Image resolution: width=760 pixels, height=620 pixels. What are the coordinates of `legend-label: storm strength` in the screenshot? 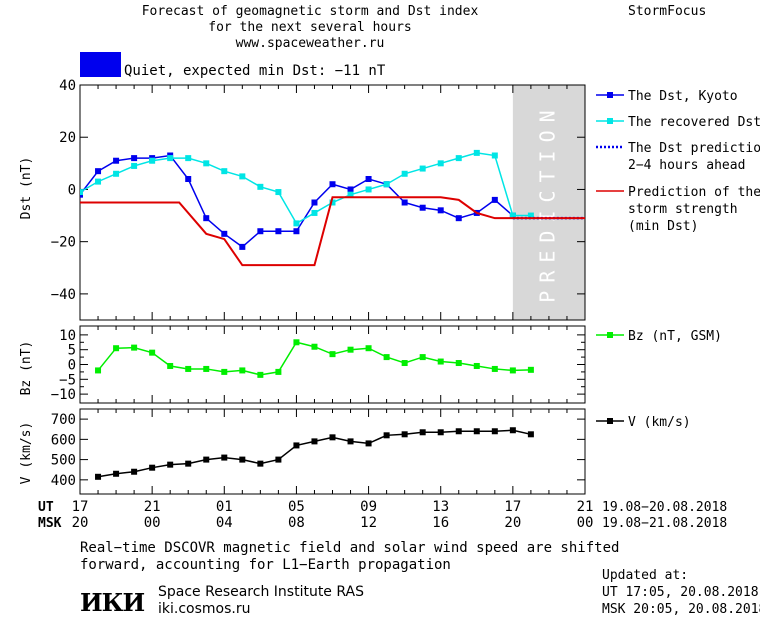 It's located at (683, 209).